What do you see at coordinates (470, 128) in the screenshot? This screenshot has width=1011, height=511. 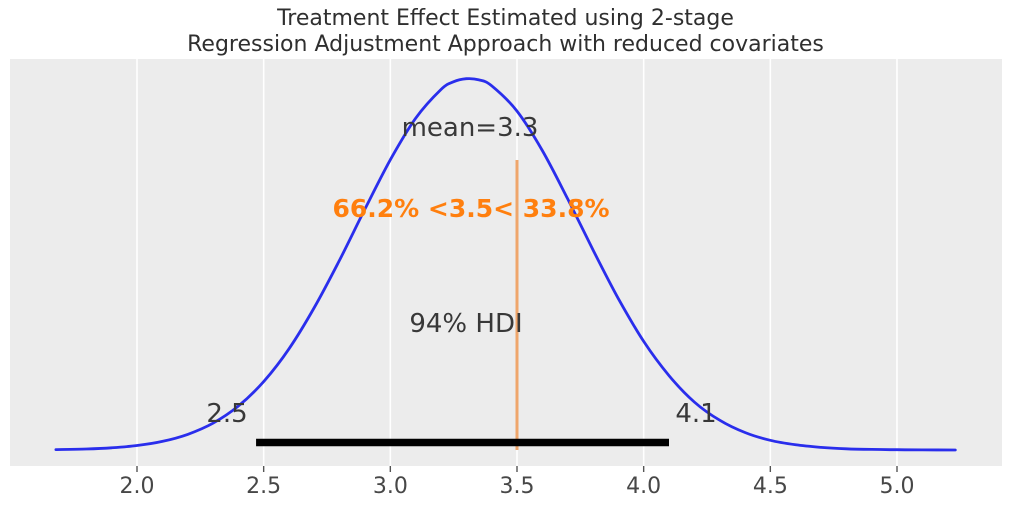 I see `mean-annotation: mean=3.3` at bounding box center [470, 128].